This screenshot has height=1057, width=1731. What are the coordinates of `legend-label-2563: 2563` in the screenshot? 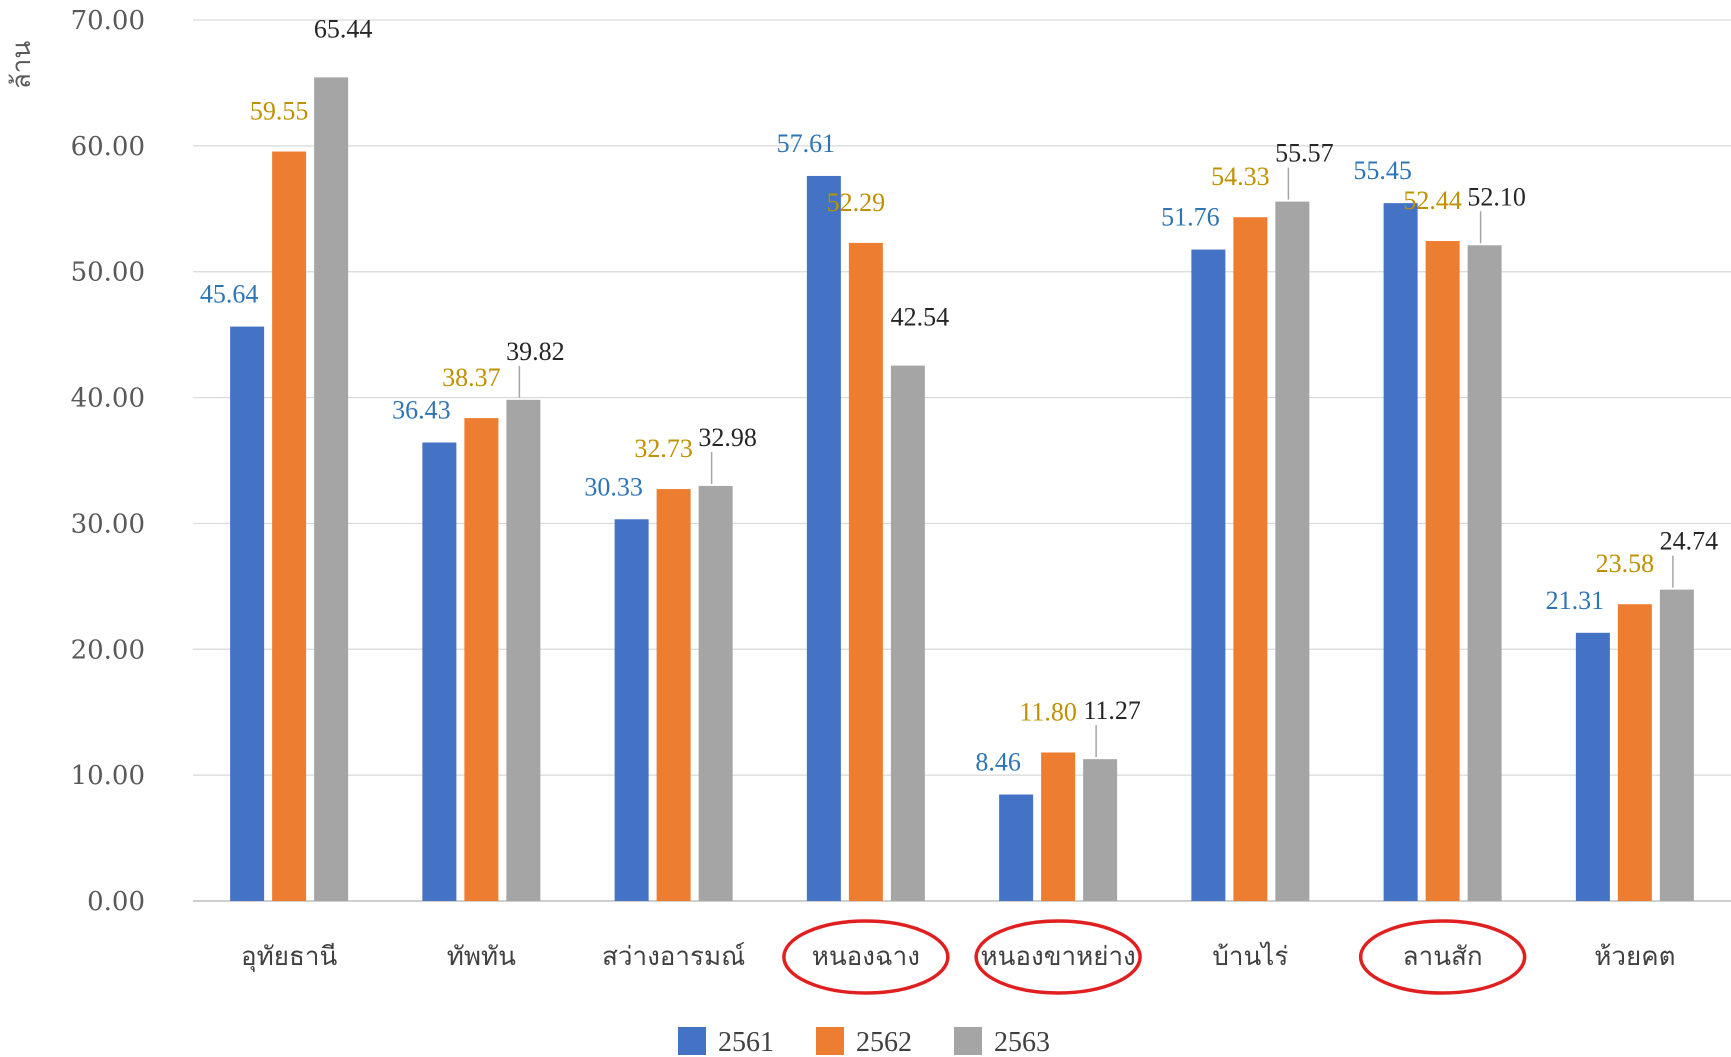 It's located at (1022, 1042).